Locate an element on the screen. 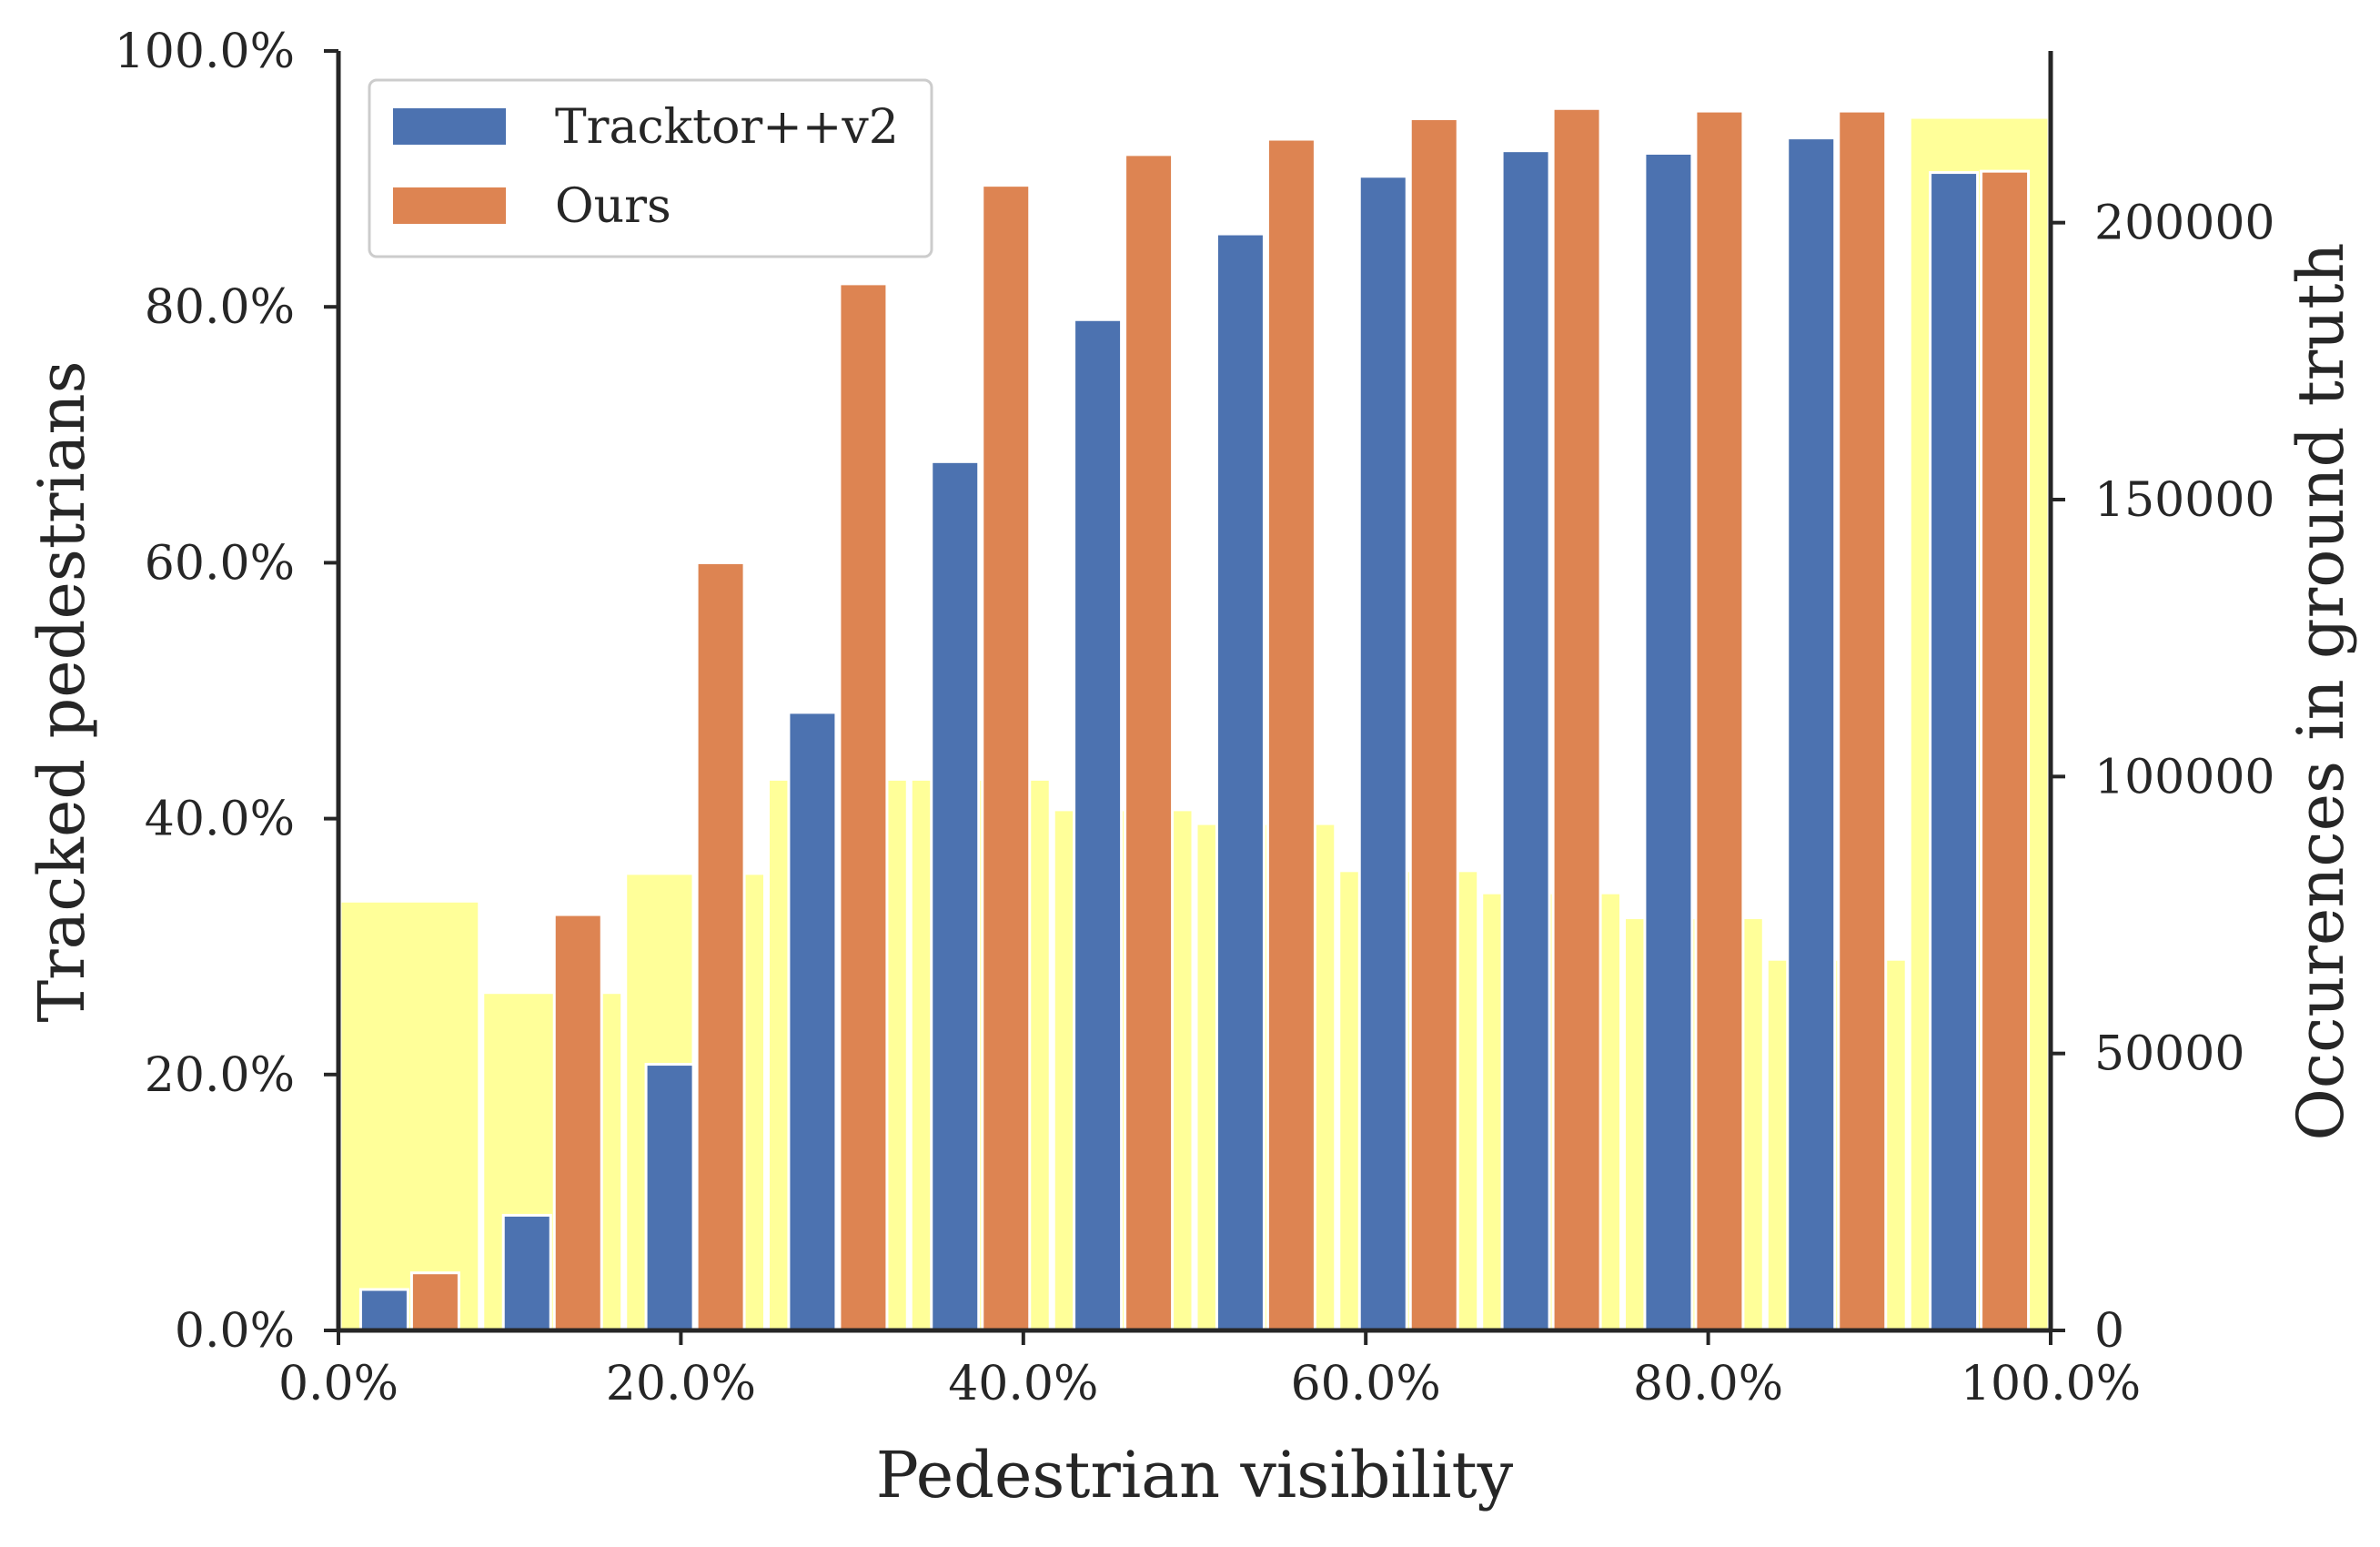 The height and width of the screenshot is (1547, 2380). y-tick-label-5: 100.0% is located at coordinates (205, 52).